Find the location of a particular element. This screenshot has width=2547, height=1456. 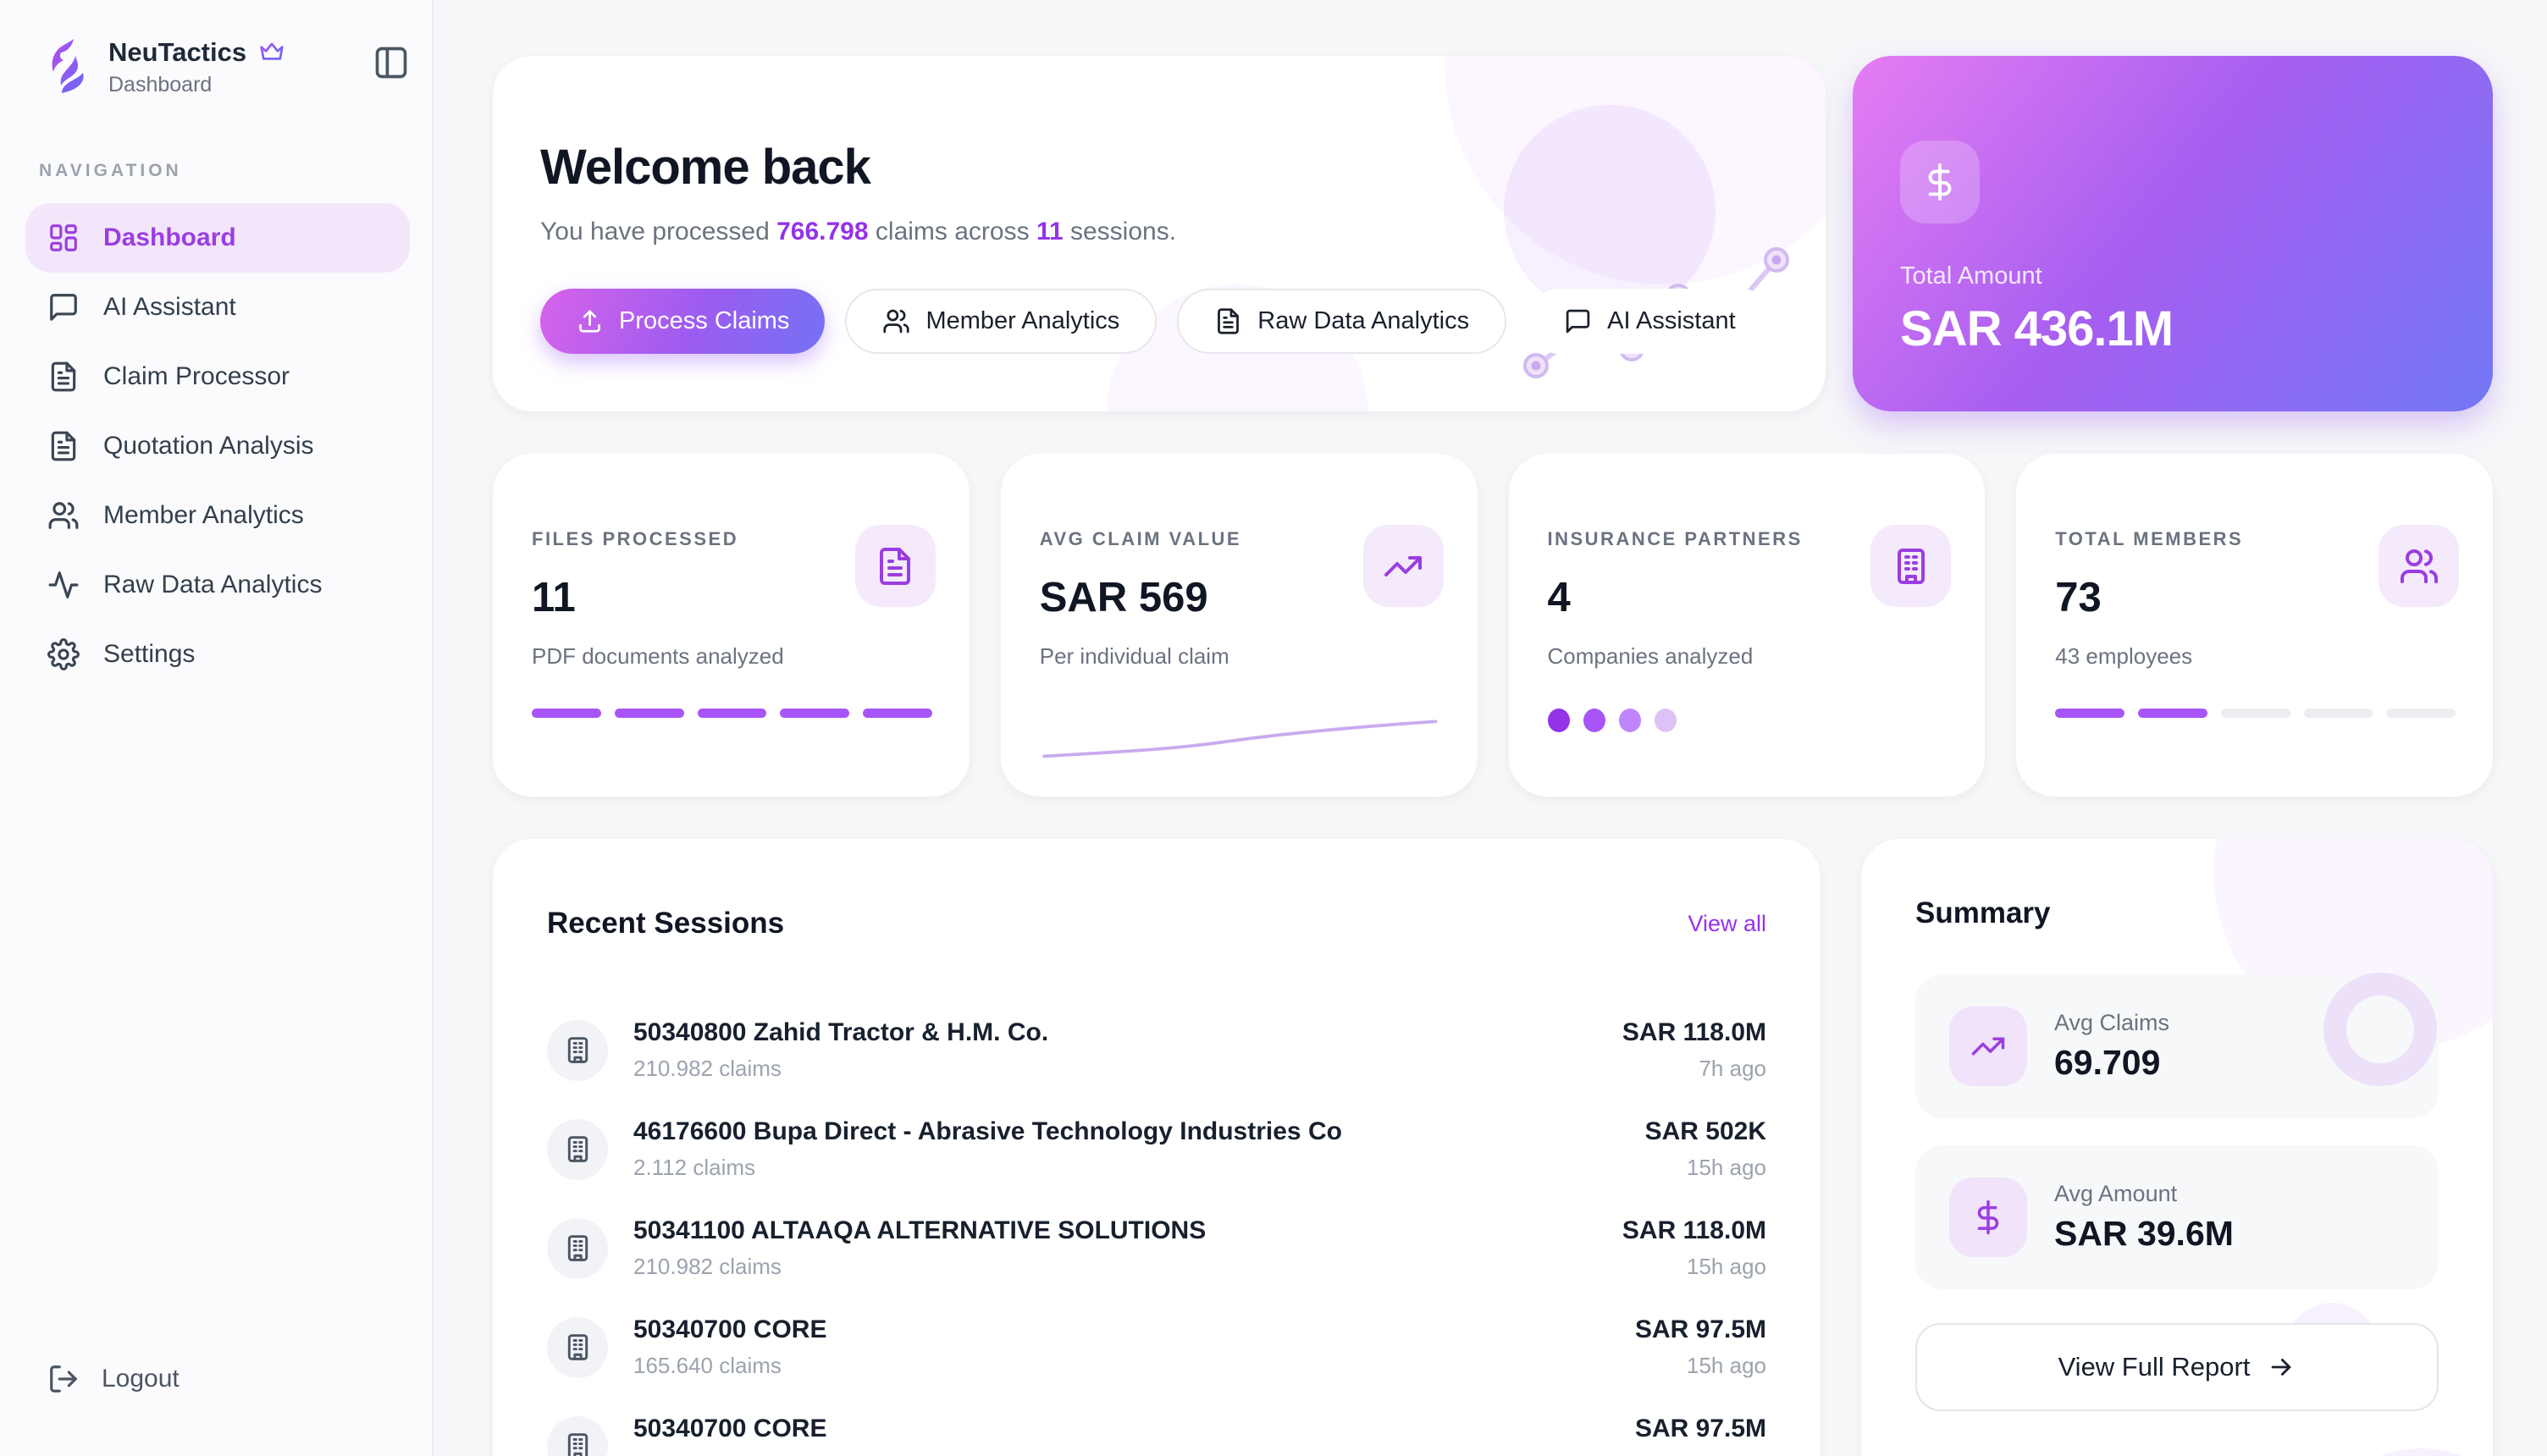

gear-icon is located at coordinates (63, 654).